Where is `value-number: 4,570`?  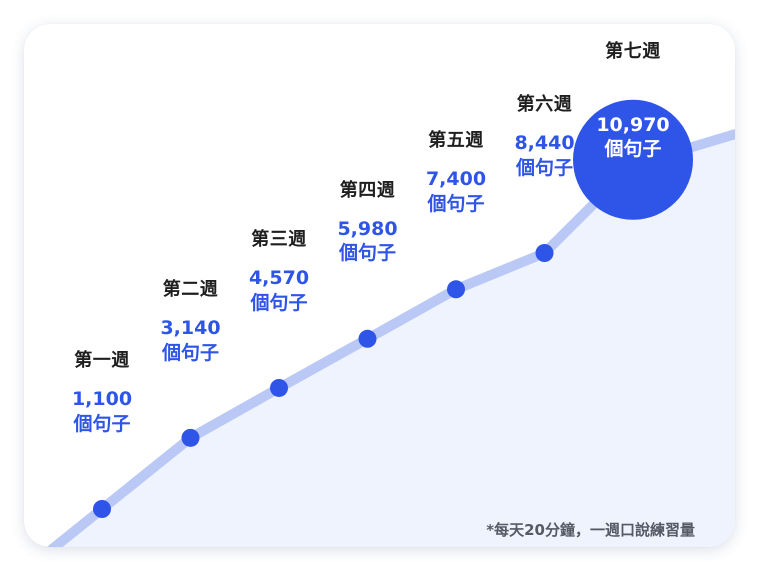
value-number: 4,570 is located at coordinates (279, 277).